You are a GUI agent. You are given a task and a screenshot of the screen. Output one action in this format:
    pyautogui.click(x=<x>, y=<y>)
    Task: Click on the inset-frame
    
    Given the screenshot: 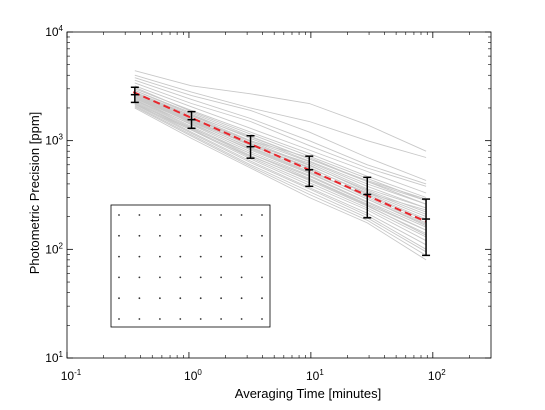 What is the action you would take?
    pyautogui.click(x=190, y=266)
    